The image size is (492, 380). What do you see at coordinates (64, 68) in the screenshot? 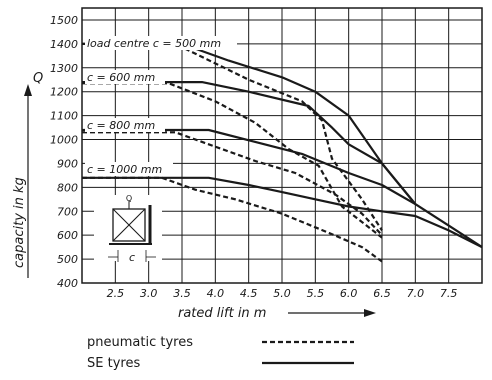
I see `y-tick-label: 1300` at bounding box center [64, 68].